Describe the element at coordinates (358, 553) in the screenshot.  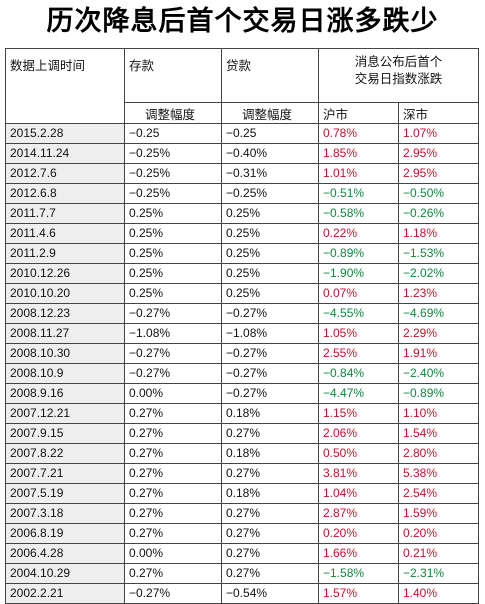
I see `sh-change-cell: 1.66%` at that location.